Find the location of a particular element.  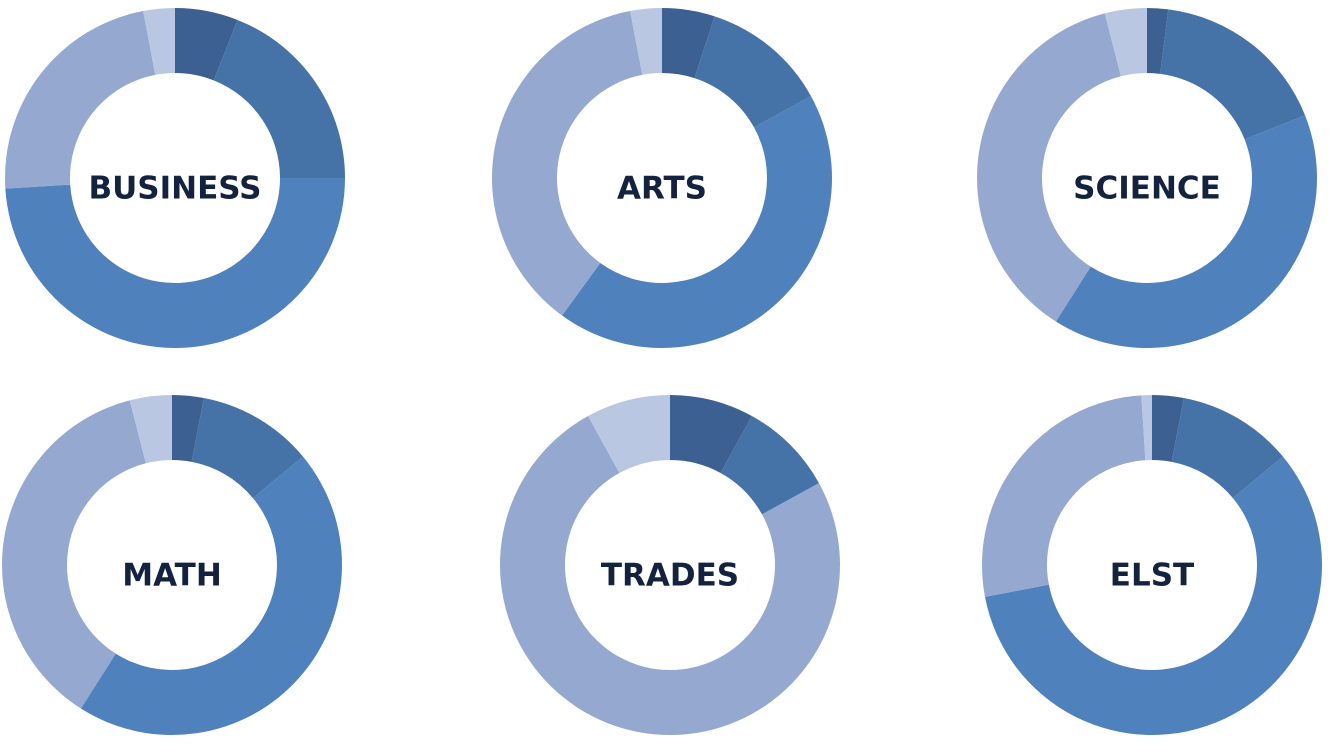

donut-chart: TRADES is located at coordinates (670, 565).